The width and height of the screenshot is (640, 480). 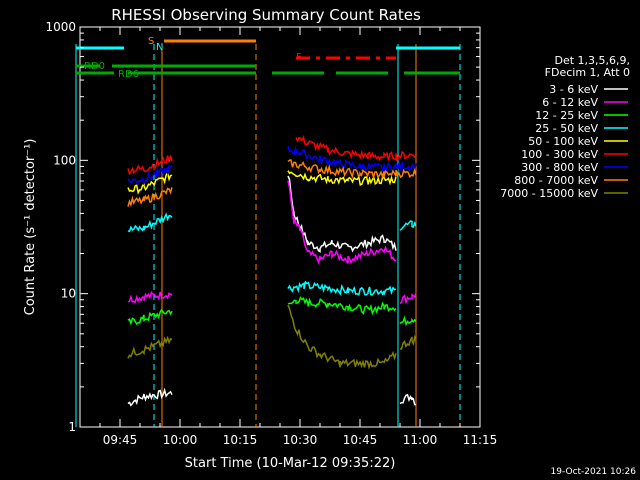 What do you see at coordinates (566, 115) in the screenshot?
I see `legend-label: 12 - 25 keV` at bounding box center [566, 115].